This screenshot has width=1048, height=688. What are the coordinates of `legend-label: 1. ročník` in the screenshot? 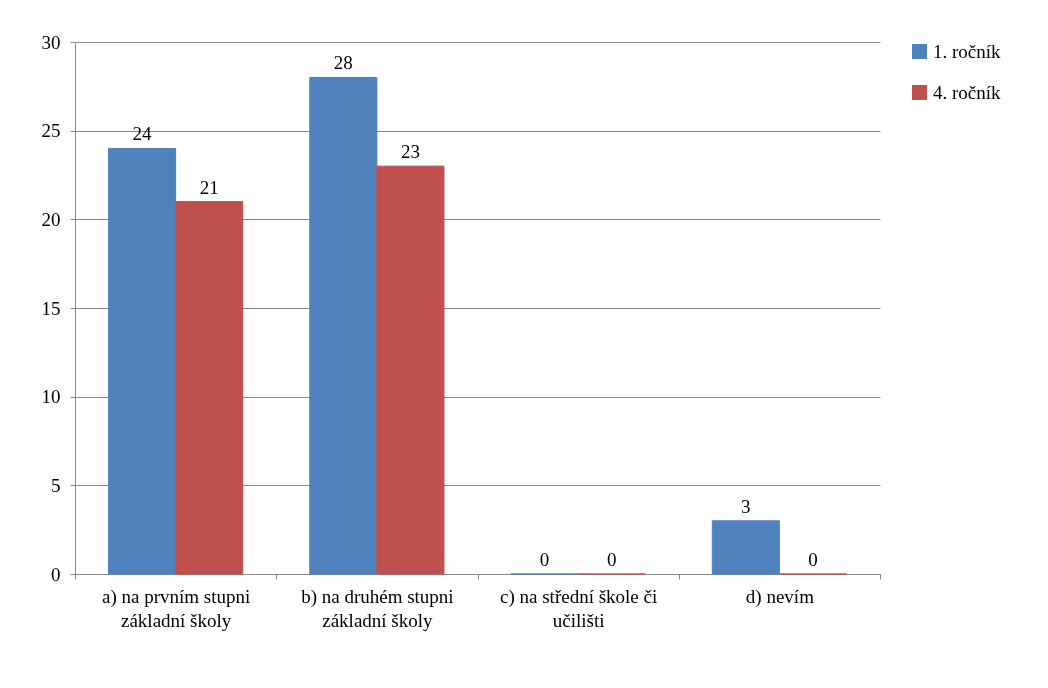 It's located at (967, 51).